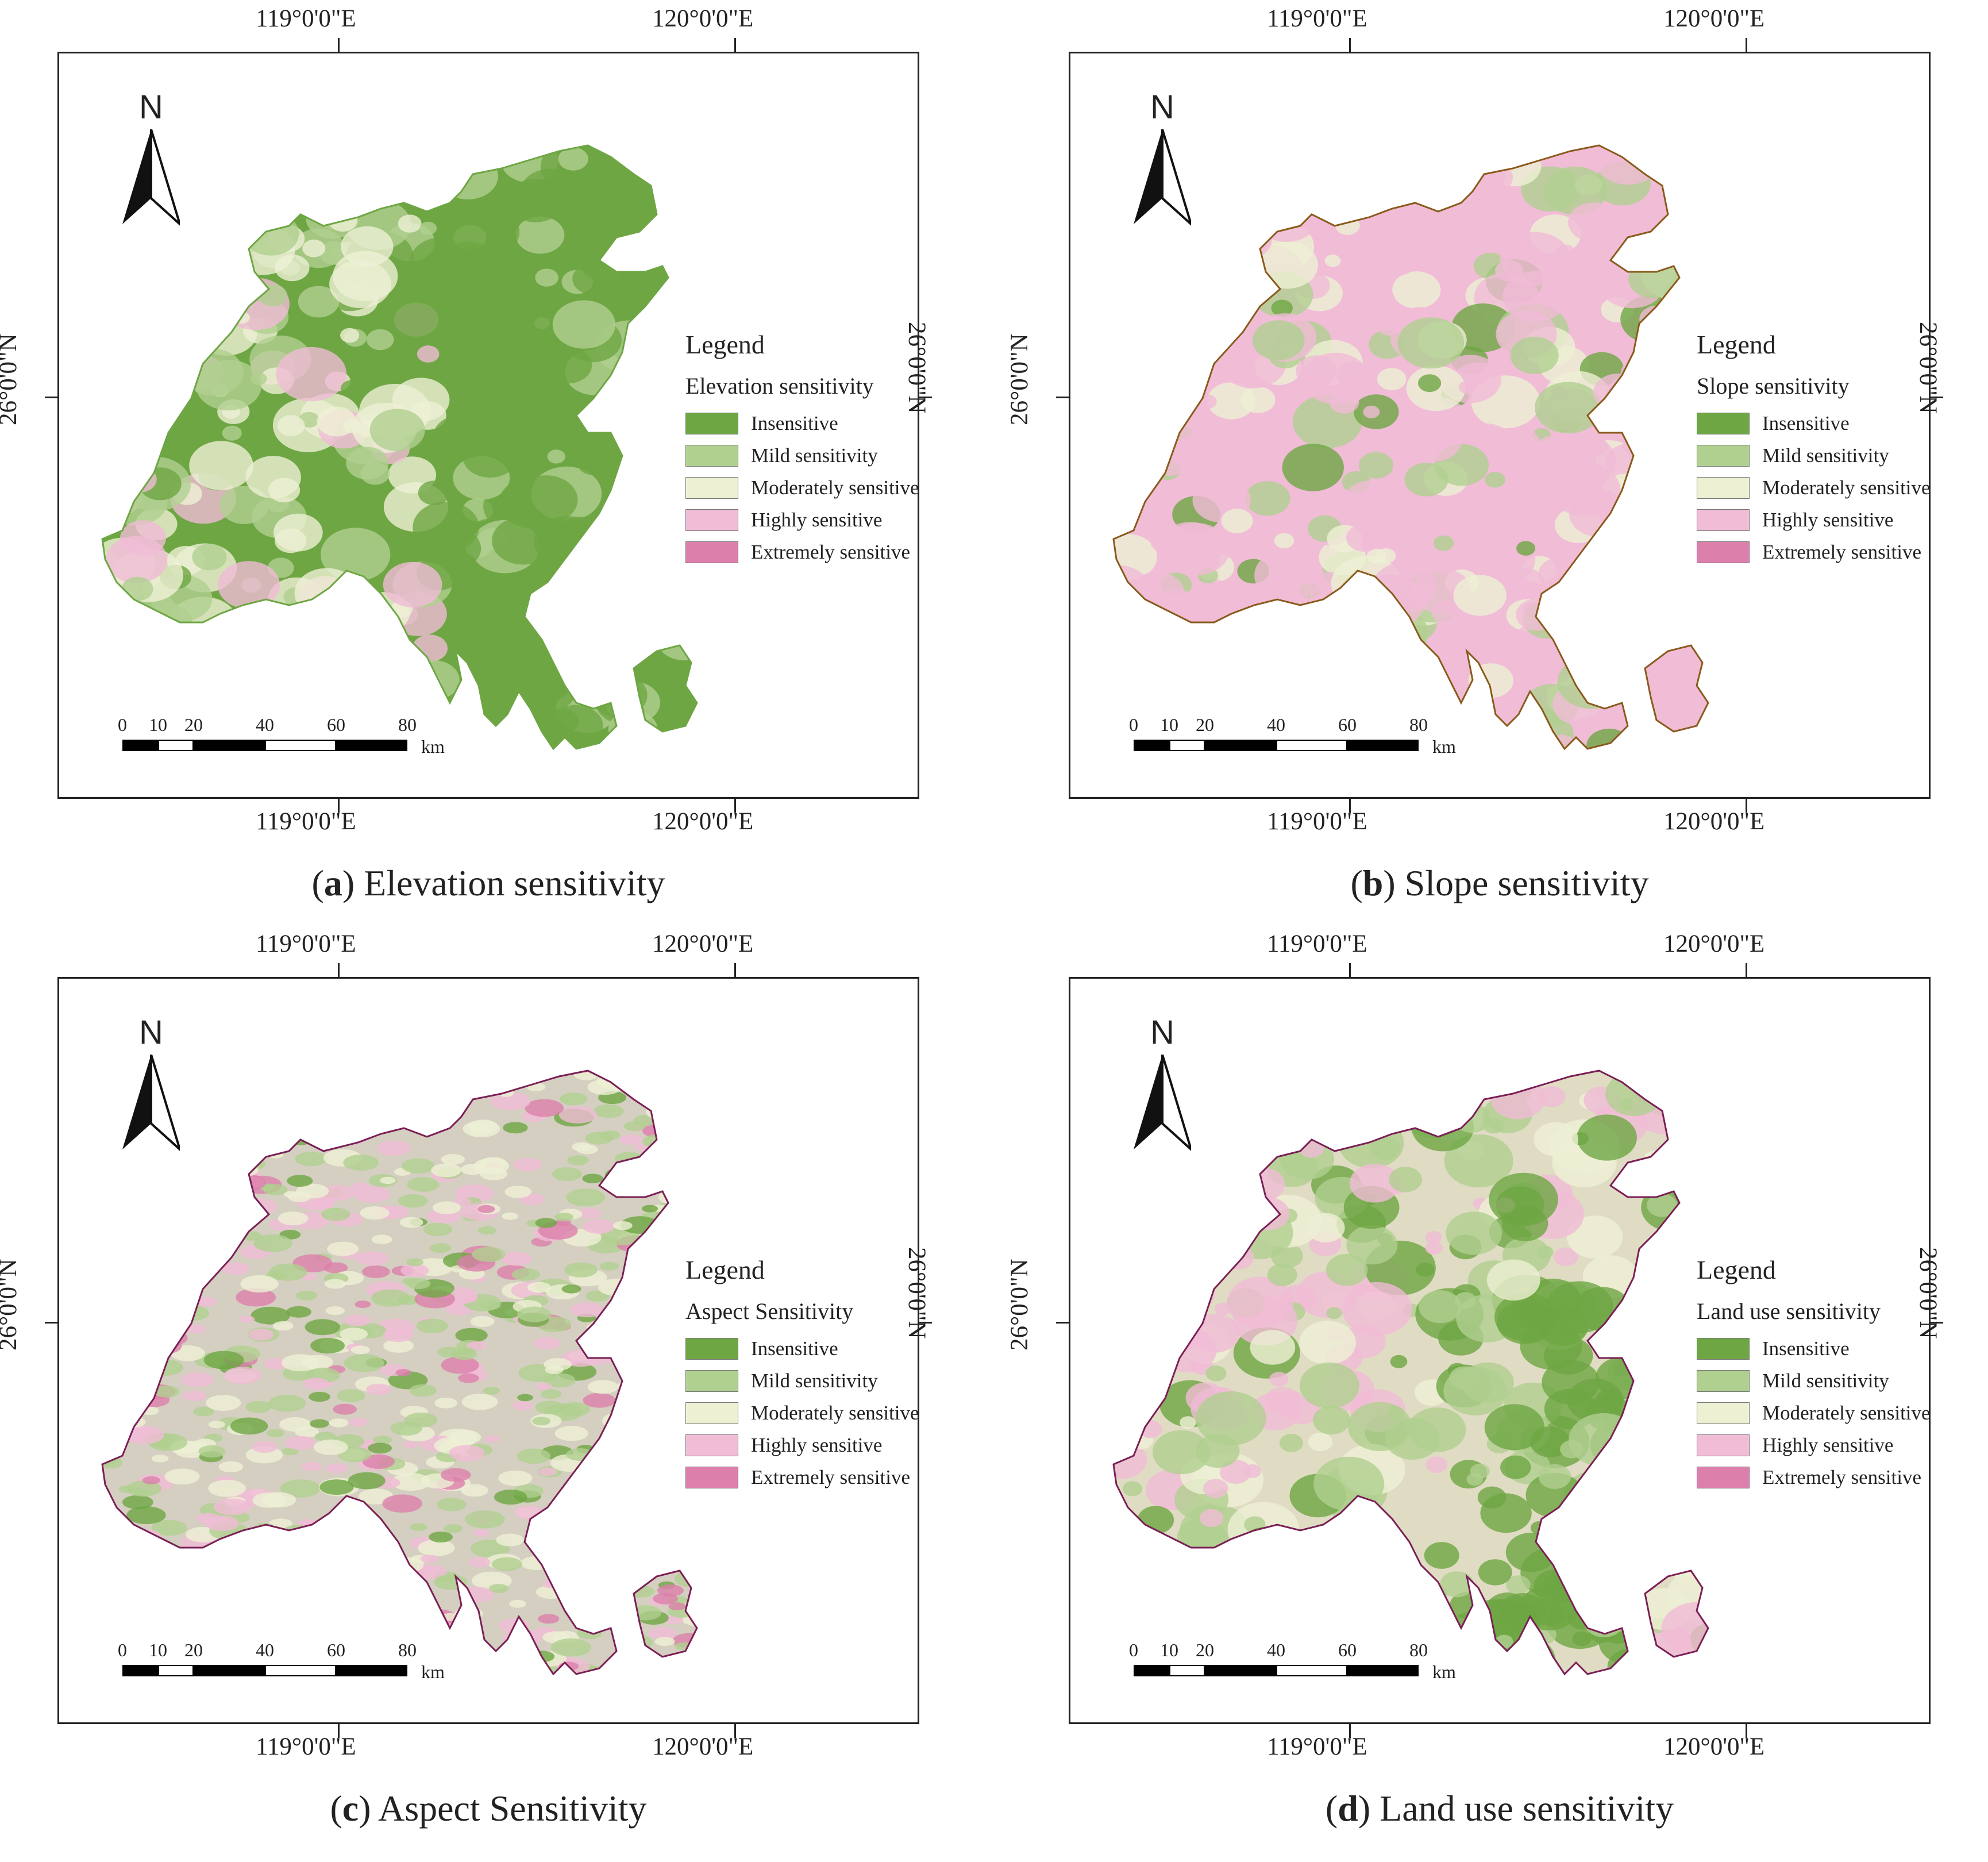 This screenshot has height=1862, width=1988. What do you see at coordinates (151, 108) in the screenshot?
I see `north-label: N` at bounding box center [151, 108].